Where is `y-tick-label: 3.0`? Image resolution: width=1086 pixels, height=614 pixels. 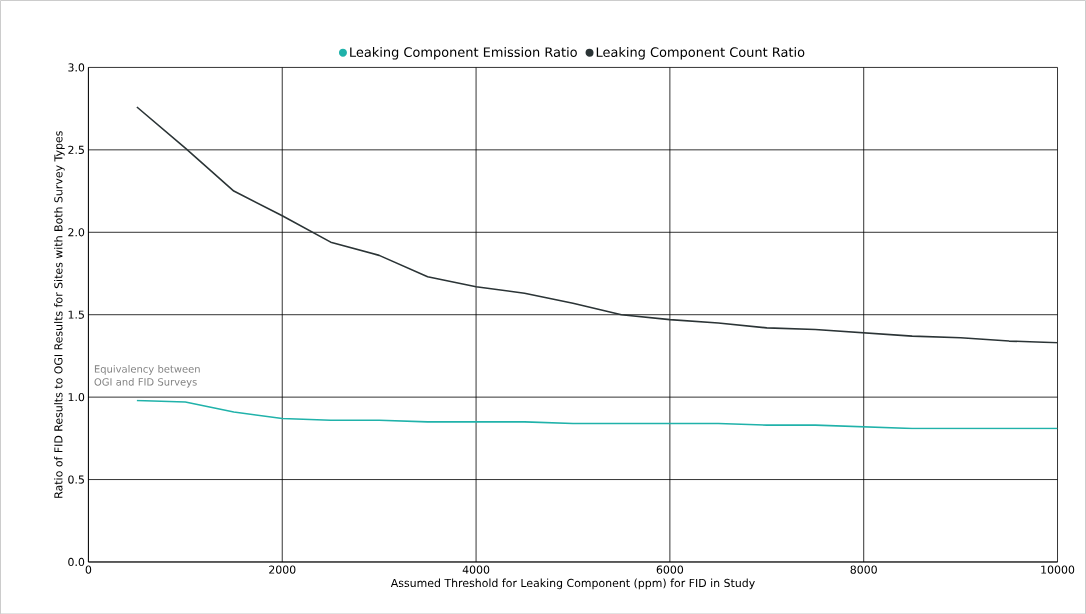 y-tick-label: 3.0 is located at coordinates (76, 67).